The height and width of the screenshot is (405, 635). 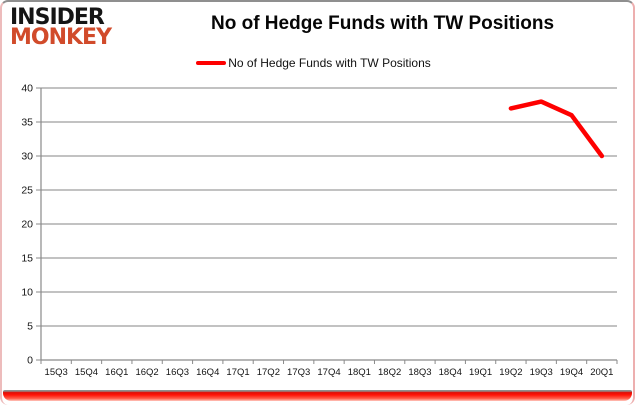 What do you see at coordinates (86, 372) in the screenshot?
I see `x-axis-label: 15Q4` at bounding box center [86, 372].